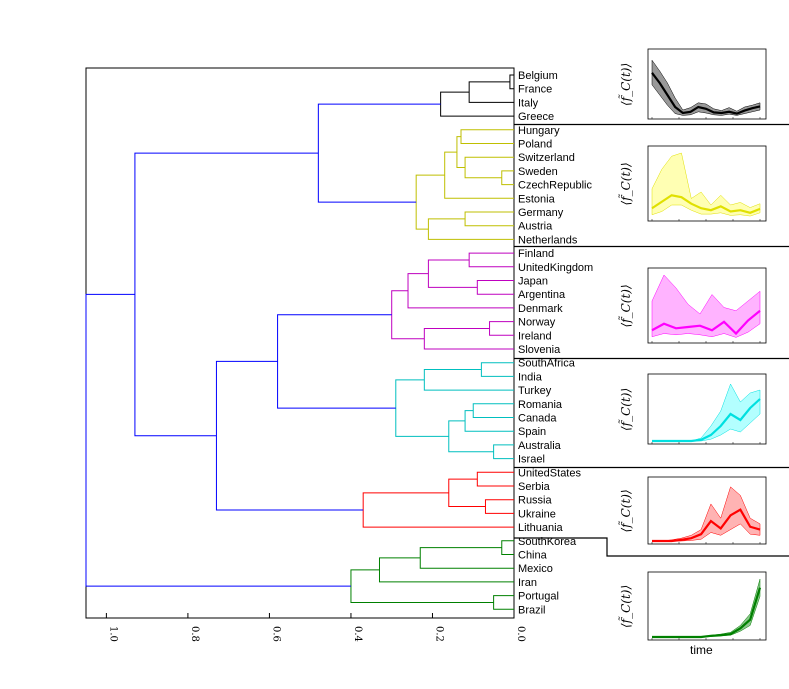  Describe the element at coordinates (535, 569) in the screenshot. I see `leaf-label: Mexico` at that location.